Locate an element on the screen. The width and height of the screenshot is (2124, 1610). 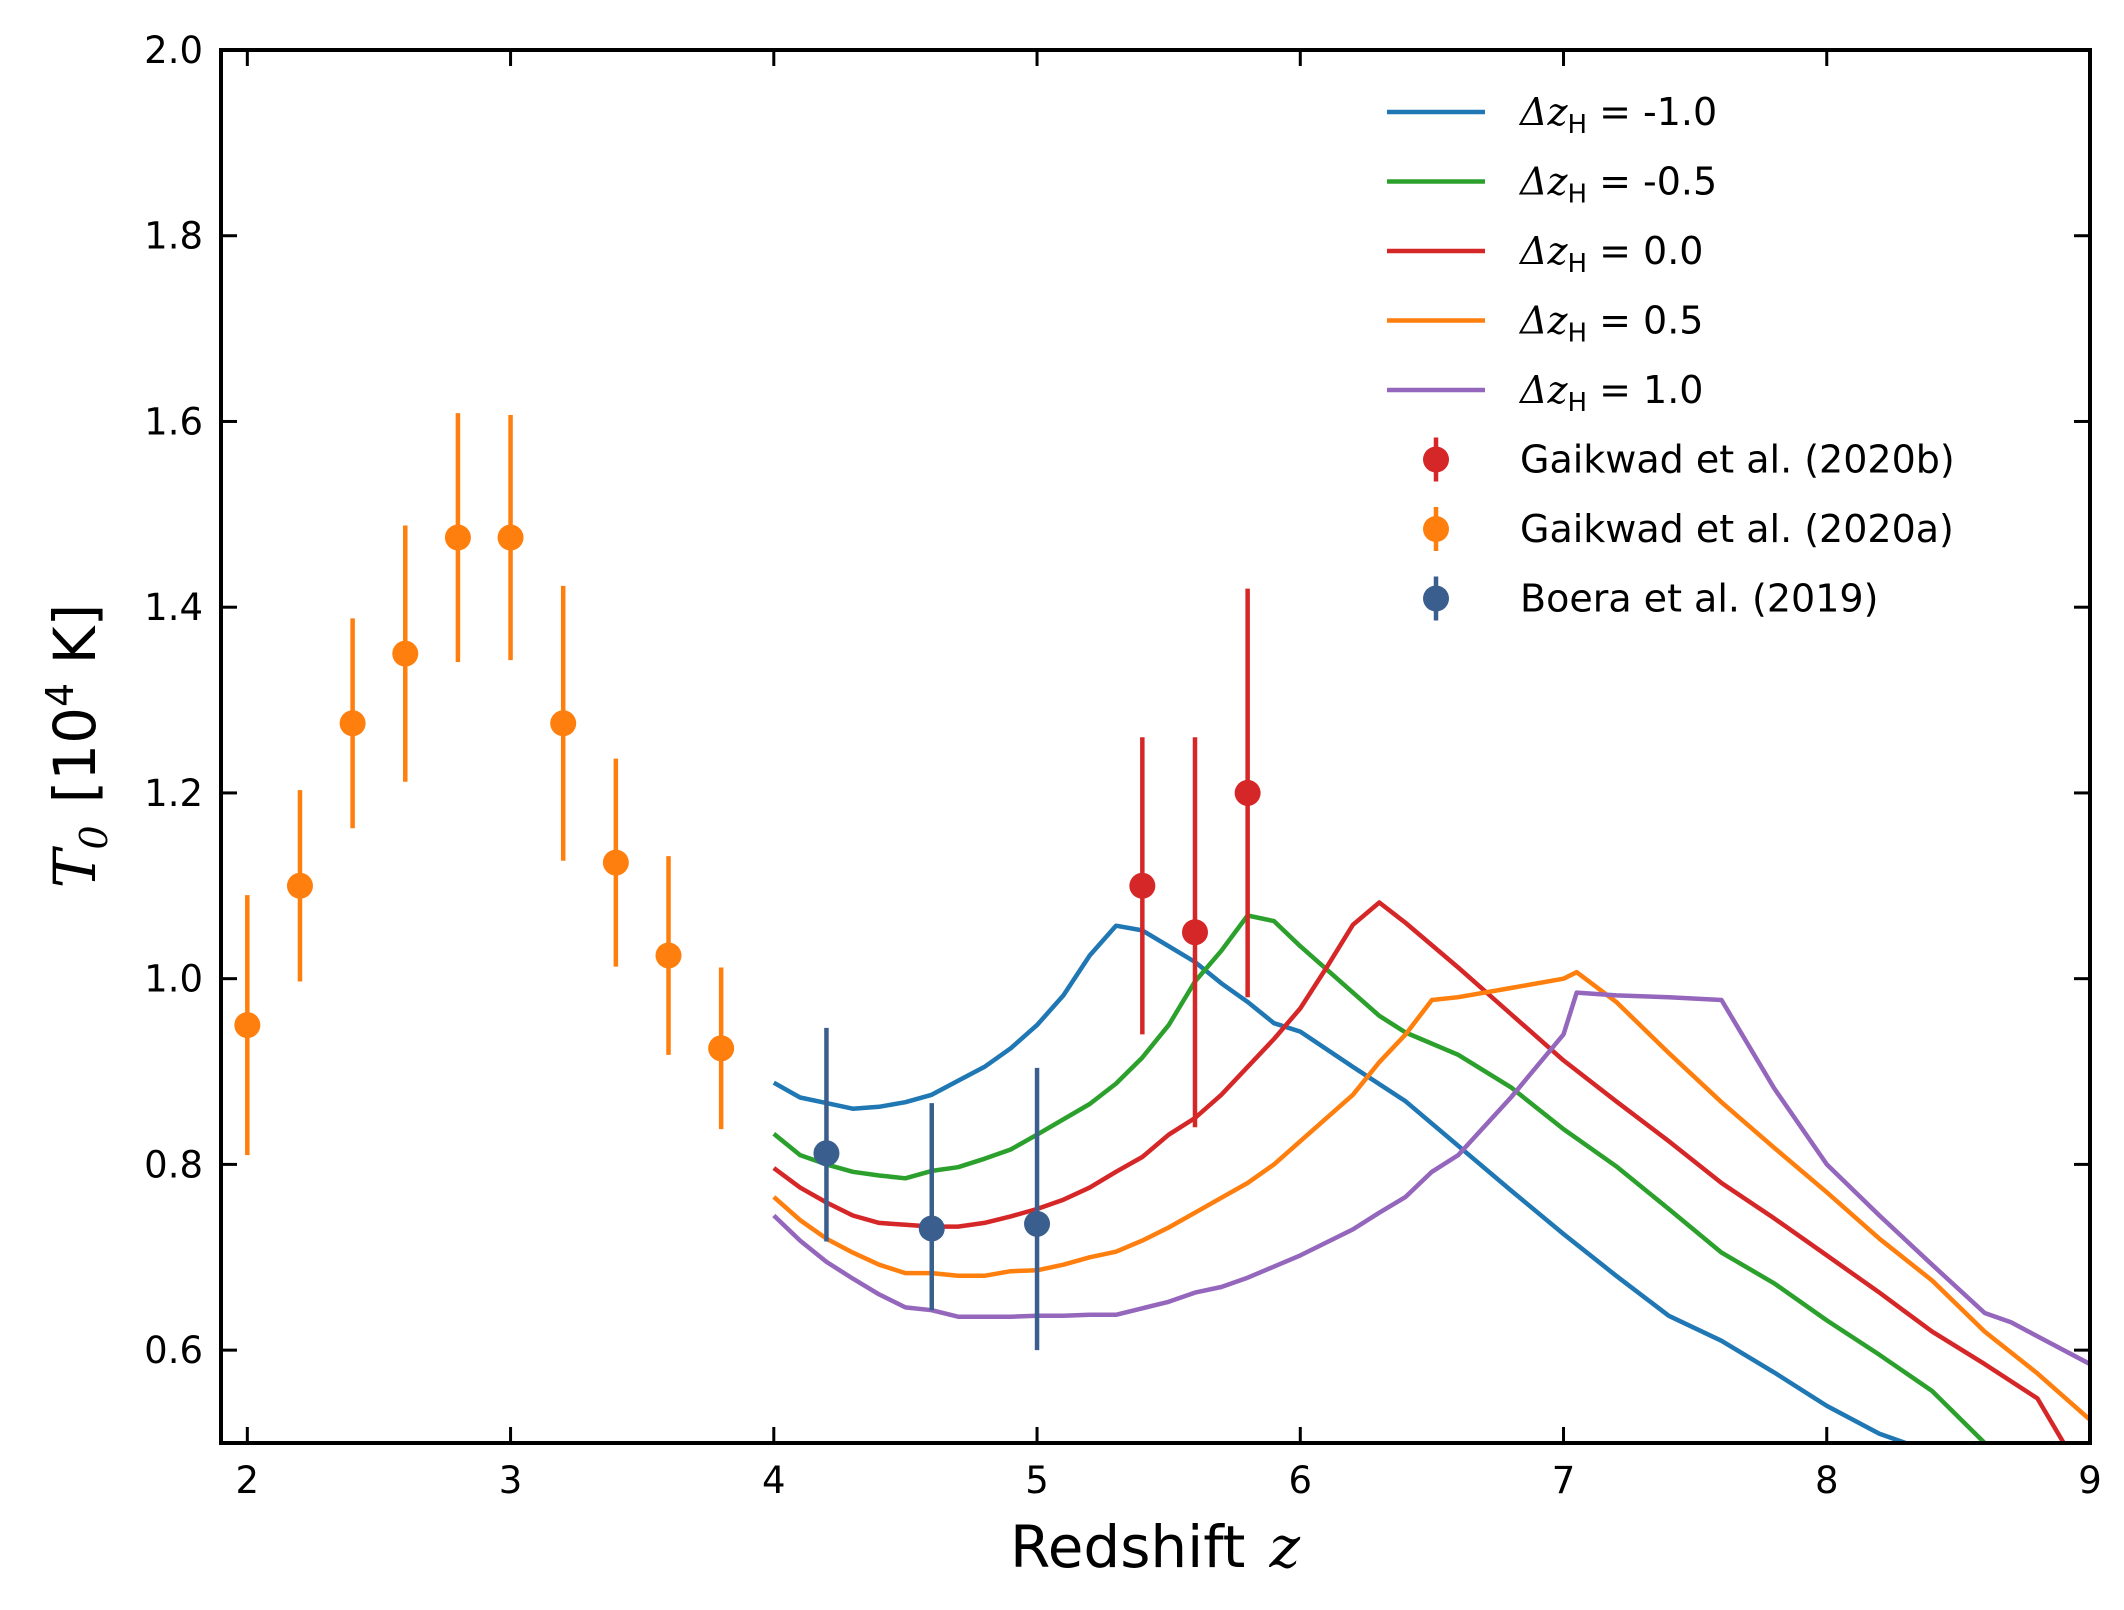
legend-label-4: ΔzH = 1.0 is located at coordinates (1610, 393).